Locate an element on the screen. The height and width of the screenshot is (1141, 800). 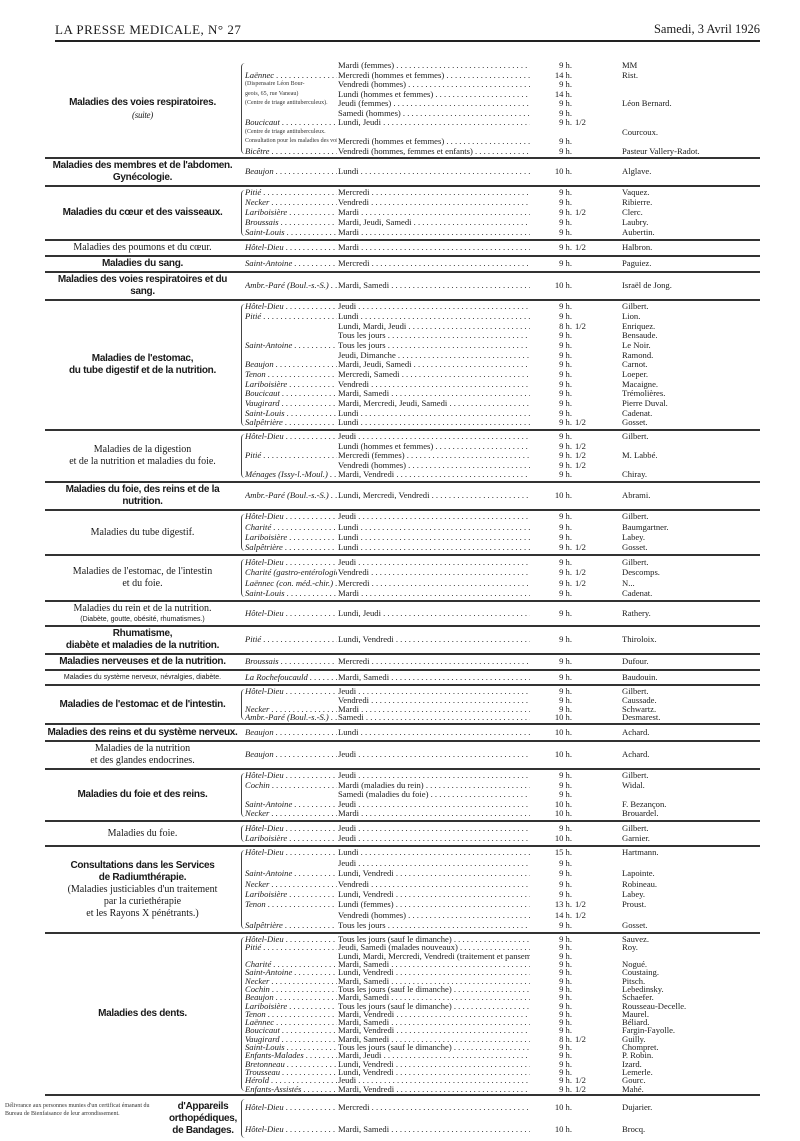
disease-category-label: Maladies du foie. is located at coordinates (142, 833).